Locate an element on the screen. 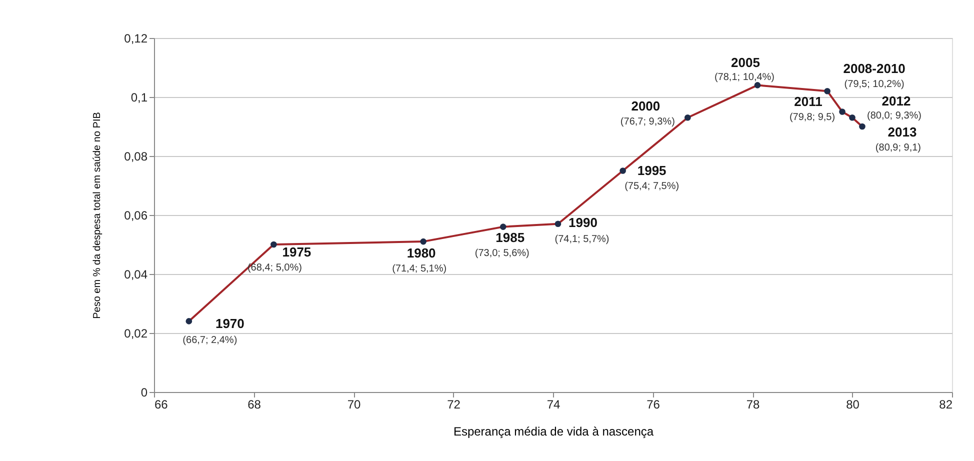 This screenshot has width=974, height=461. y-tick-label: 0 is located at coordinates (144, 393).